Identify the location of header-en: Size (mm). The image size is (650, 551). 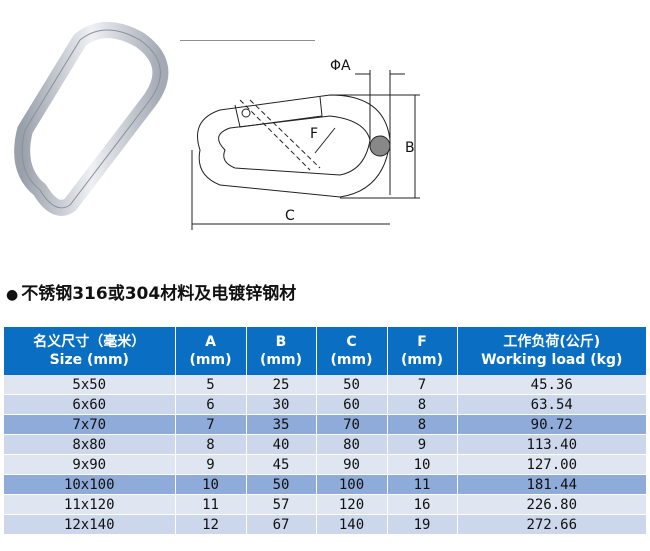
(89, 360).